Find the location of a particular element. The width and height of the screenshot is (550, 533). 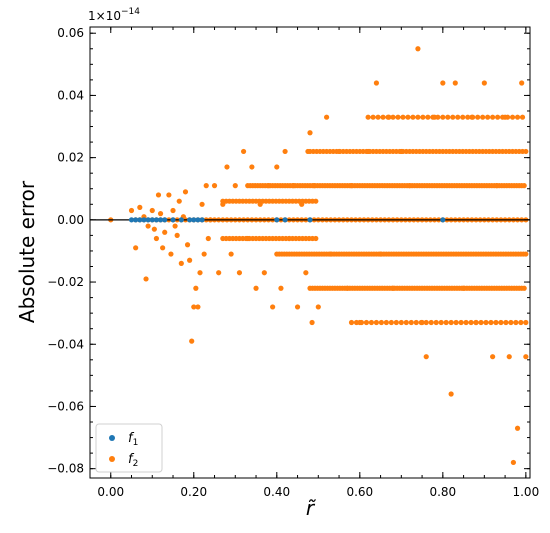

legend-marker-f2 is located at coordinates (112, 459).